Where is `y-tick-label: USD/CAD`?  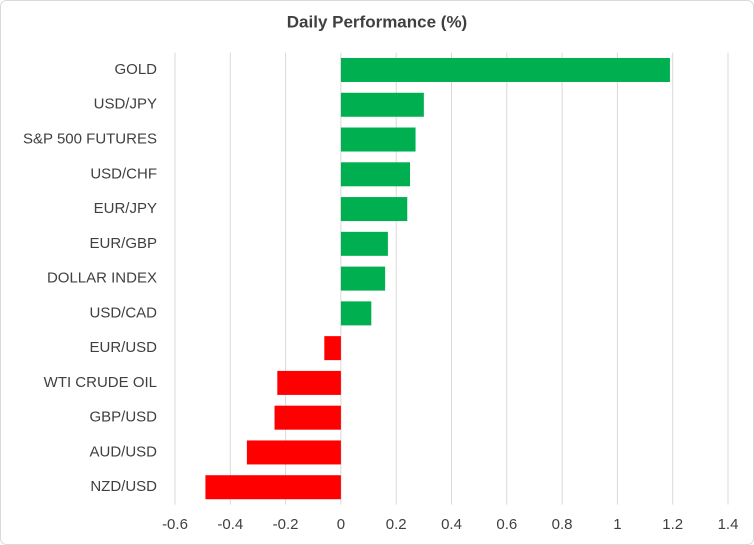 y-tick-label: USD/CAD is located at coordinates (123, 312).